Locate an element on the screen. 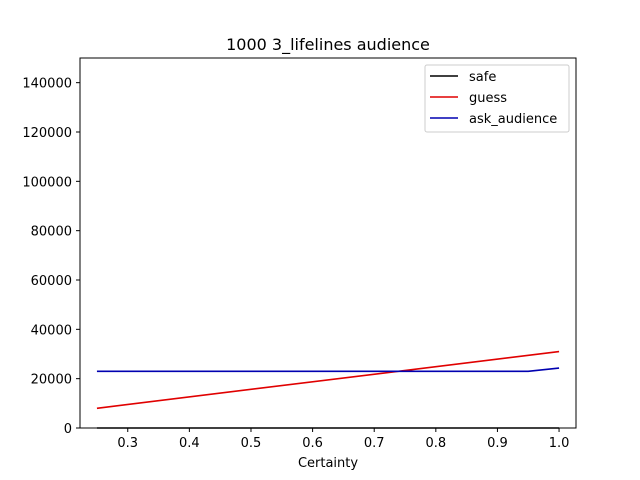  legend: safe guess ask_audience is located at coordinates (497, 98).